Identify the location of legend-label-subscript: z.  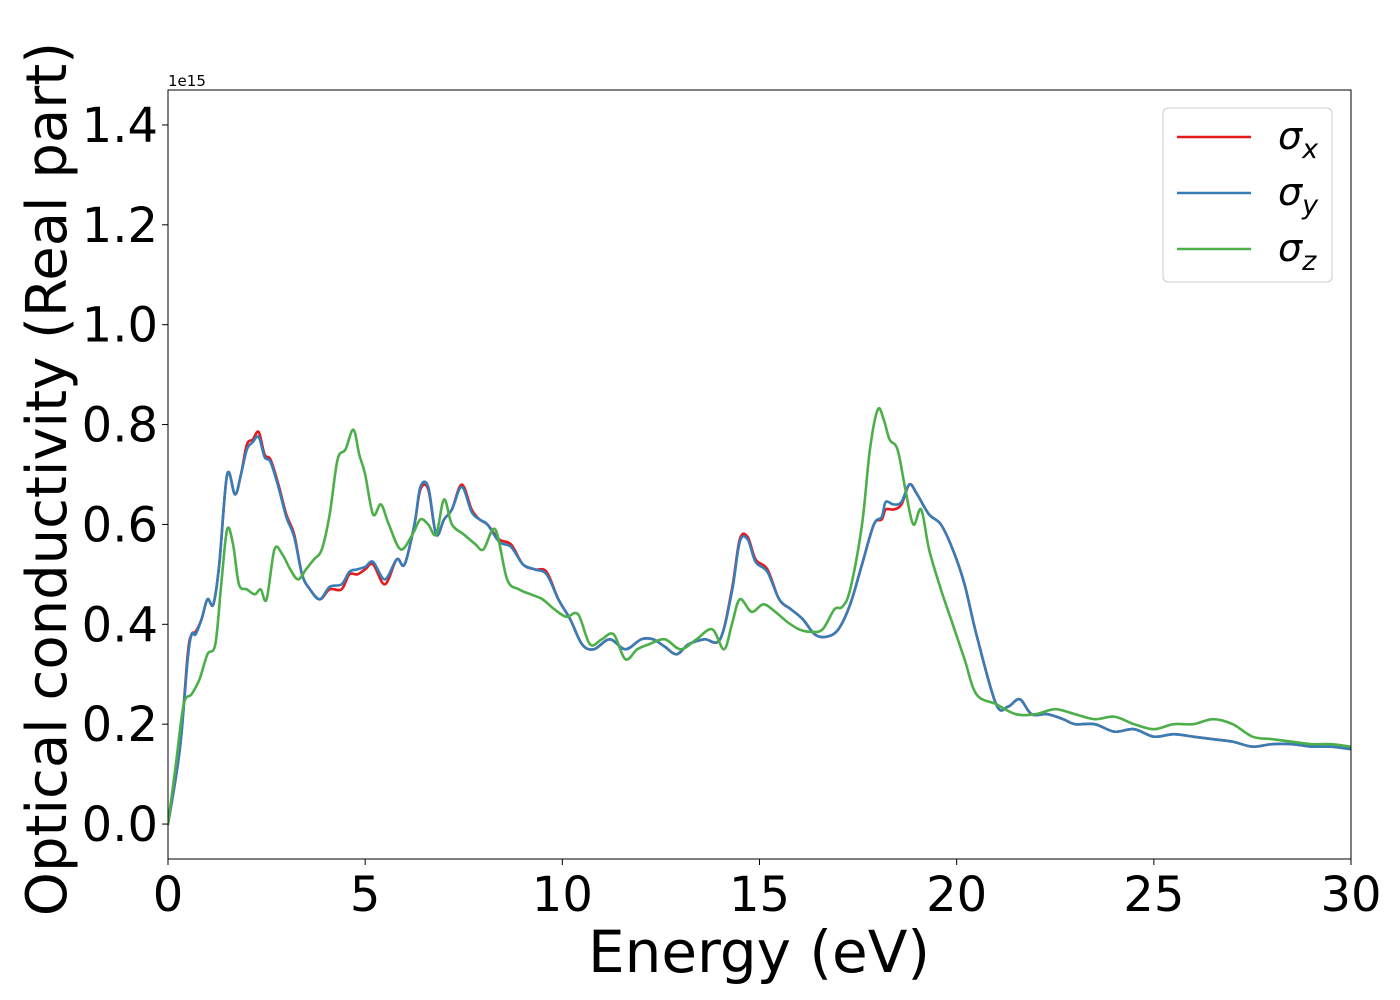
(1309, 261).